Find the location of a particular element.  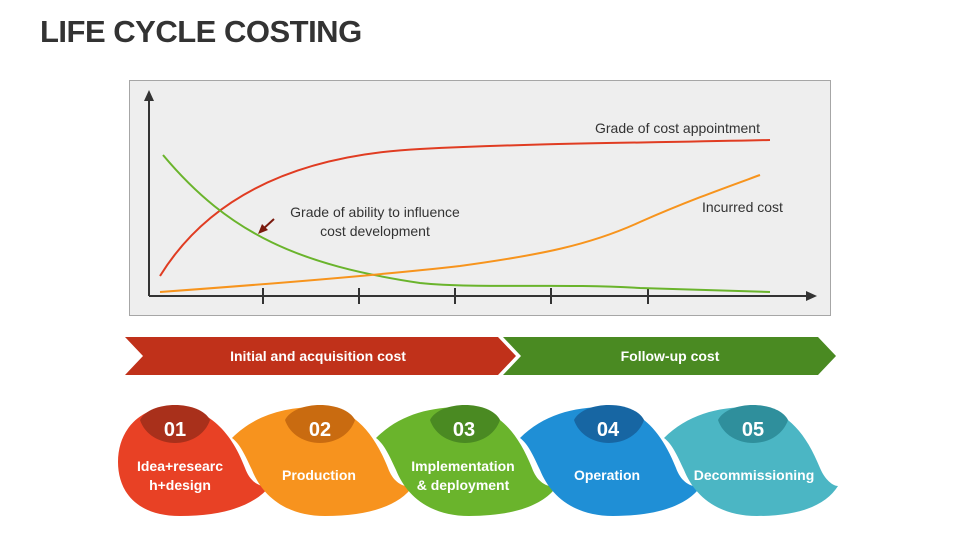

stage-04-label-line1: Operation is located at coordinates (607, 475).